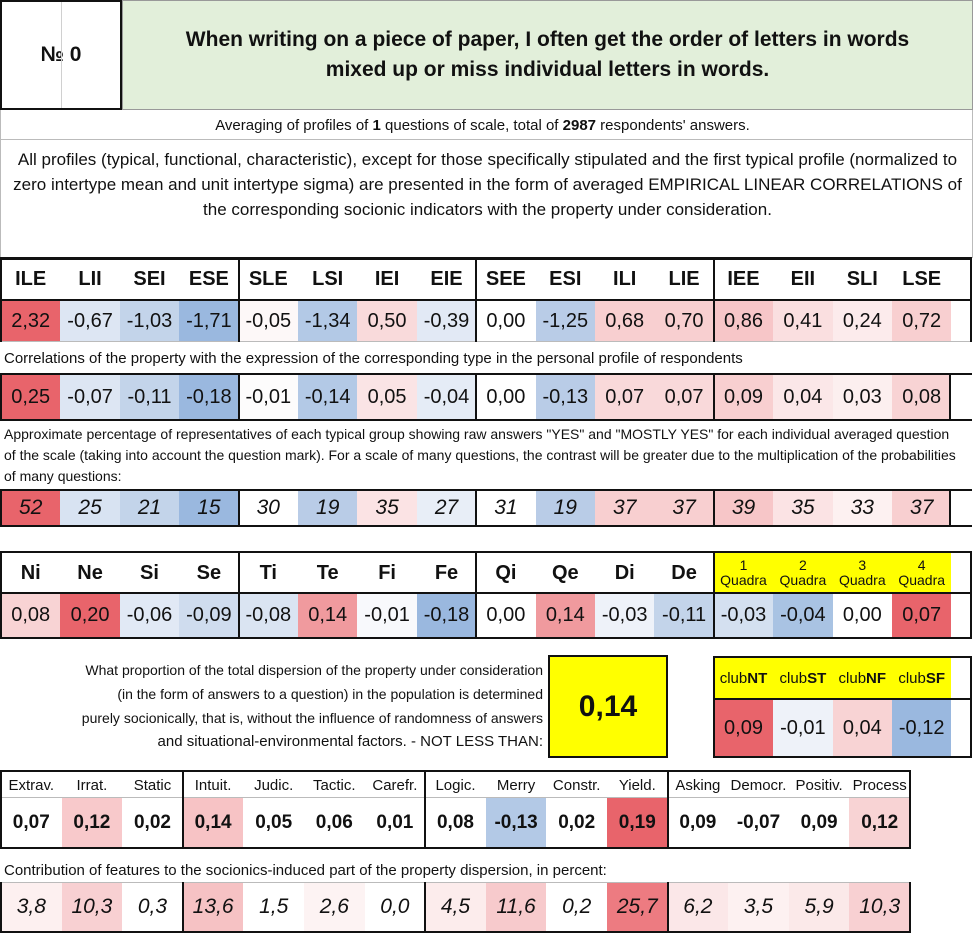  I want to click on feature-contribution: 4,5, so click(455, 907).